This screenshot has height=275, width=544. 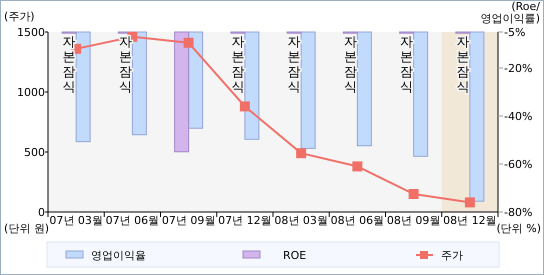 I want to click on x-tick-label: 07년 12월, so click(x=245, y=220).